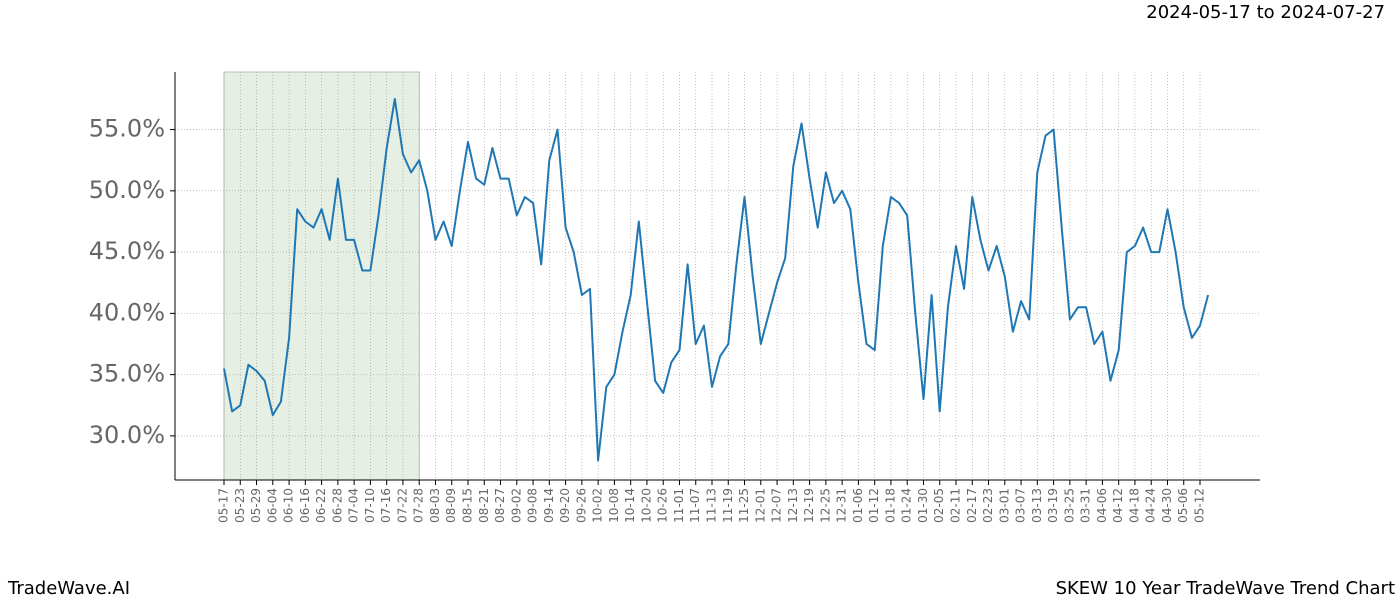 The width and height of the screenshot is (1400, 600). Describe the element at coordinates (272, 505) in the screenshot. I see `x-tick-label: 06-04` at that location.